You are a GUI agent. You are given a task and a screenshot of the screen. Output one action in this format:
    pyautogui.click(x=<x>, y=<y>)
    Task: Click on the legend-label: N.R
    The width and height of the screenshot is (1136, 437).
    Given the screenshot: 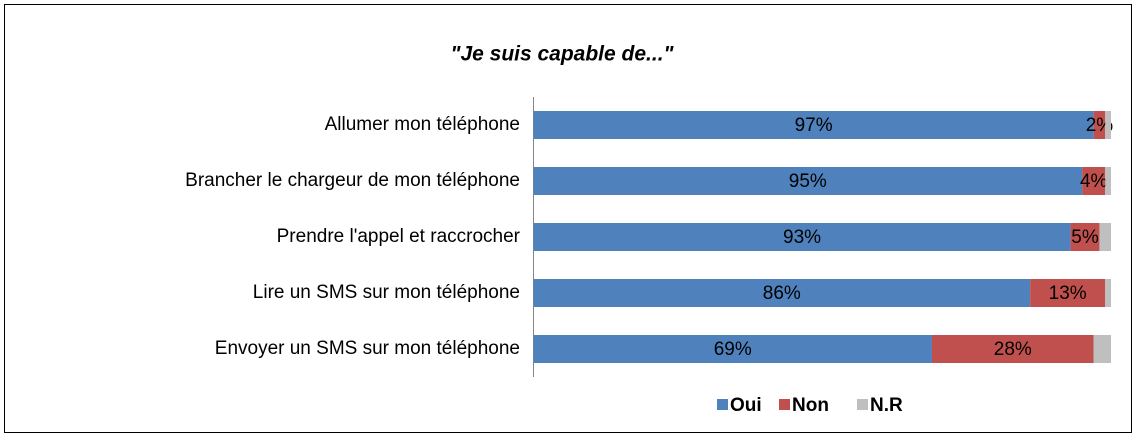 What is the action you would take?
    pyautogui.click(x=886, y=405)
    